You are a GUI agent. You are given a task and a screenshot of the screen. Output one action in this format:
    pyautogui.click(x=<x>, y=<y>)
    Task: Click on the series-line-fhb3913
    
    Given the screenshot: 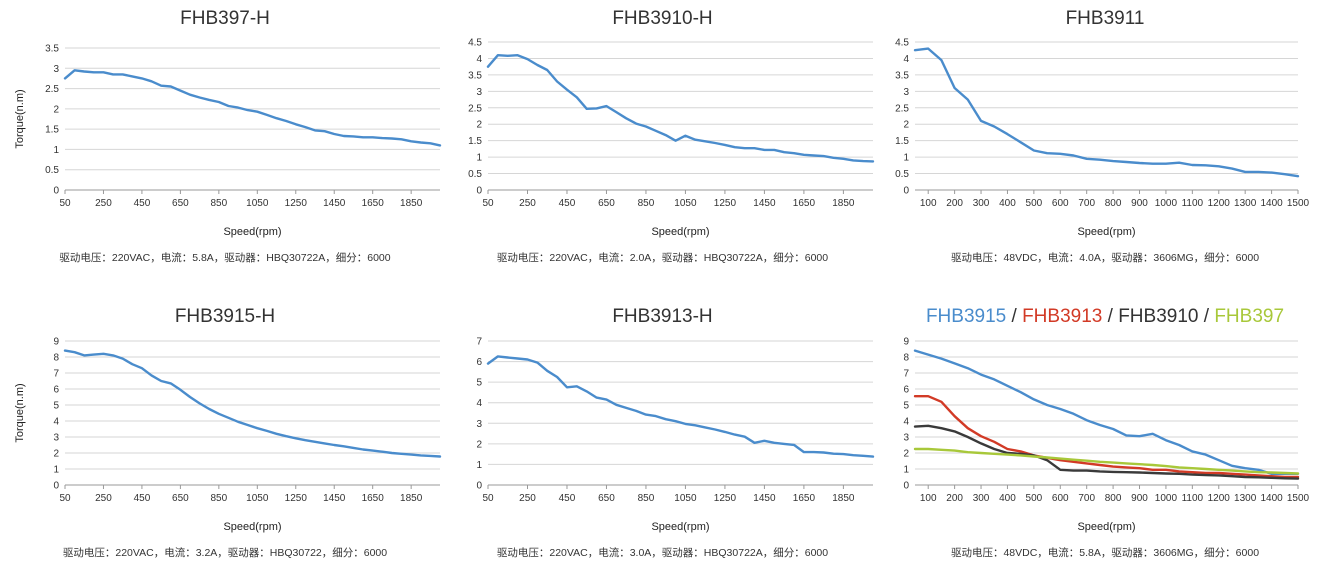 What is the action you would take?
    pyautogui.click(x=1106, y=436)
    